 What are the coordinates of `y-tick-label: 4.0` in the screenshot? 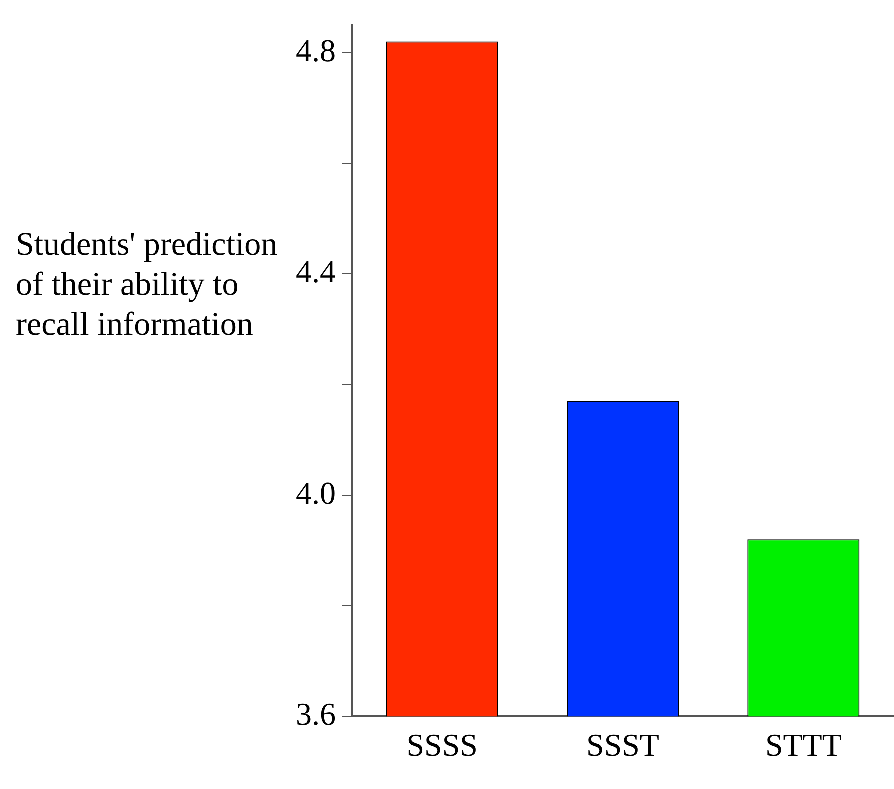 It's located at (316, 492).